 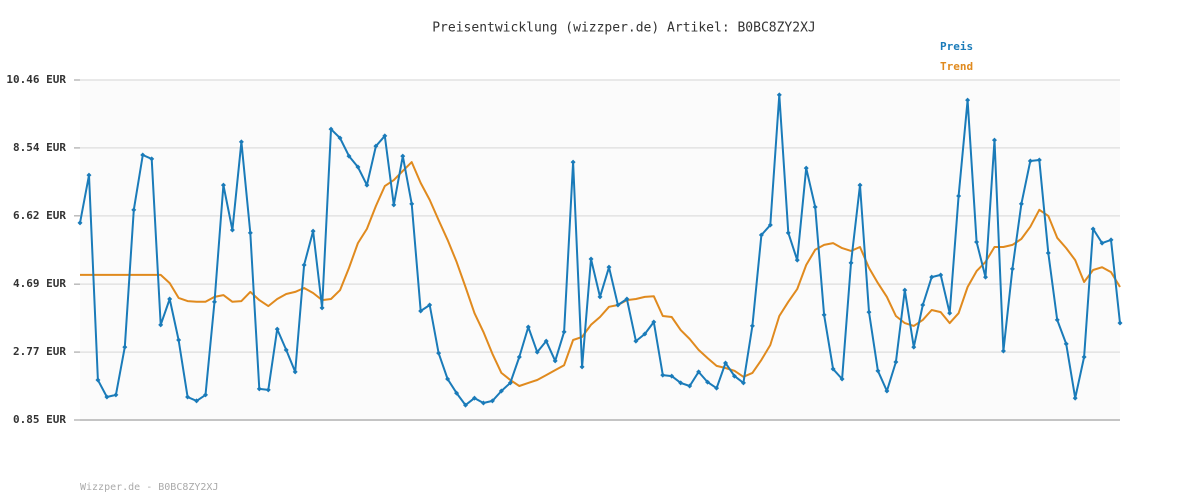 I want to click on legend-entry: Trend, so click(x=956, y=66).